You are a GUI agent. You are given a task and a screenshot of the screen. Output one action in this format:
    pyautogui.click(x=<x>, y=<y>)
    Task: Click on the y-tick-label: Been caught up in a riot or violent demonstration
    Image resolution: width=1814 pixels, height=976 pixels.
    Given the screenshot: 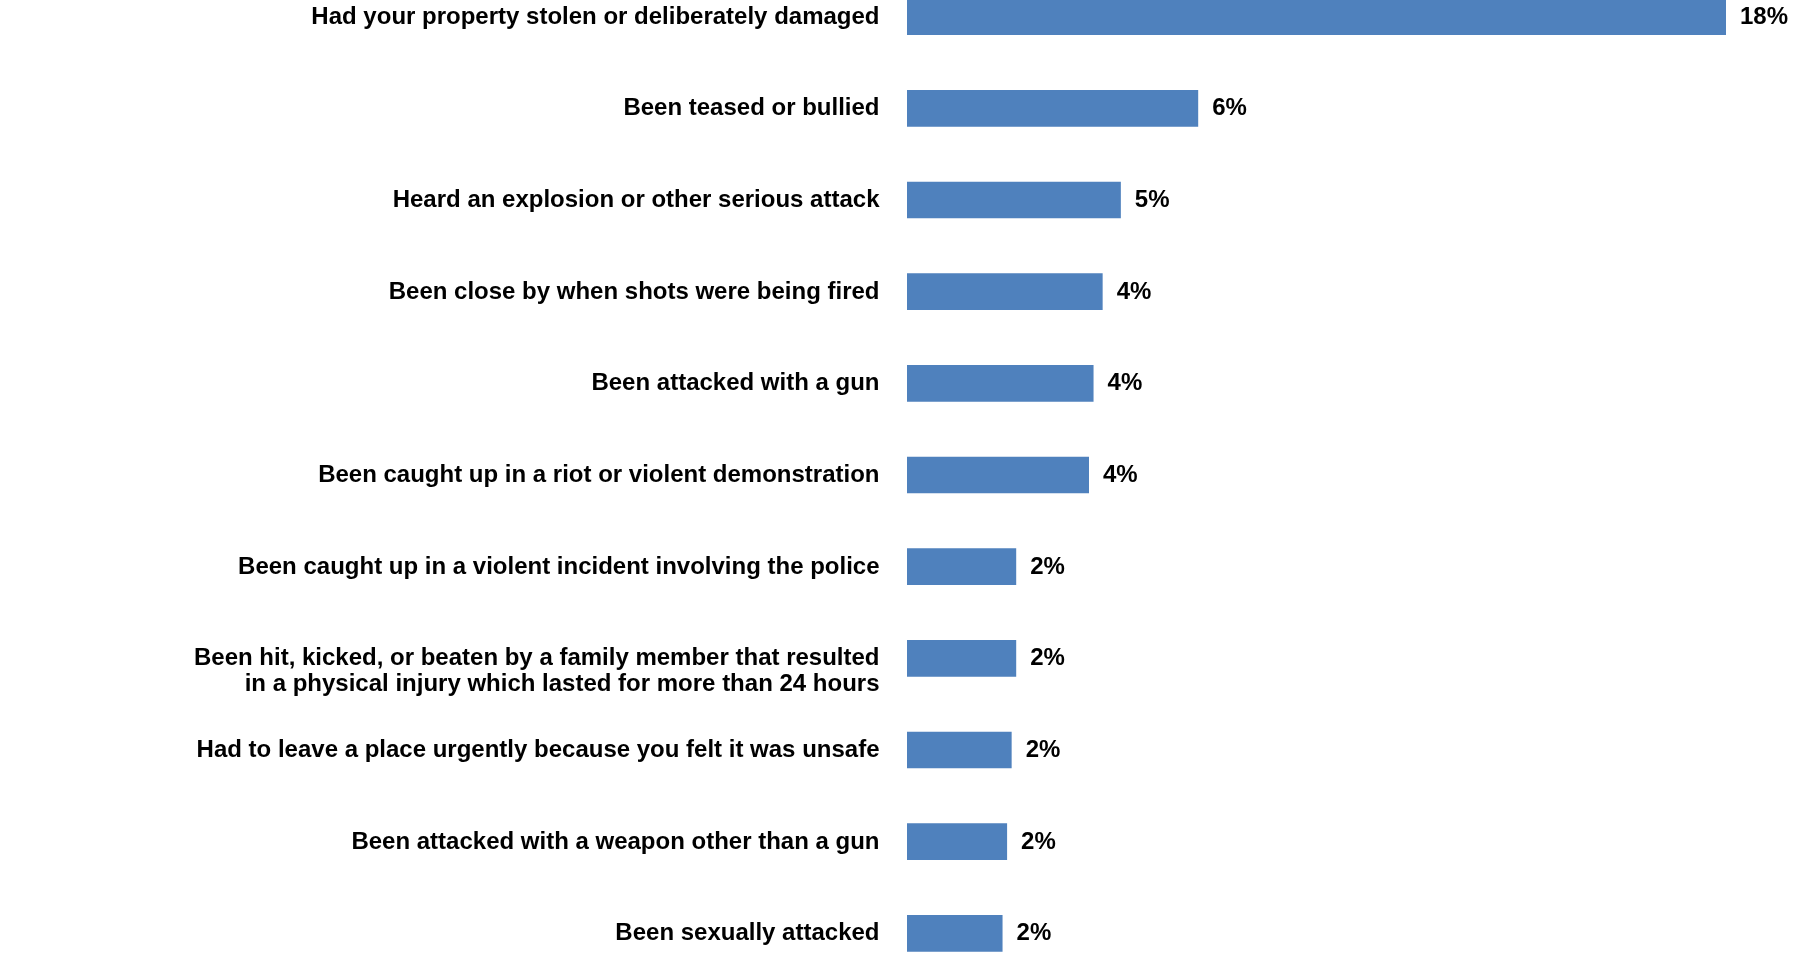 What is the action you would take?
    pyautogui.click(x=599, y=473)
    